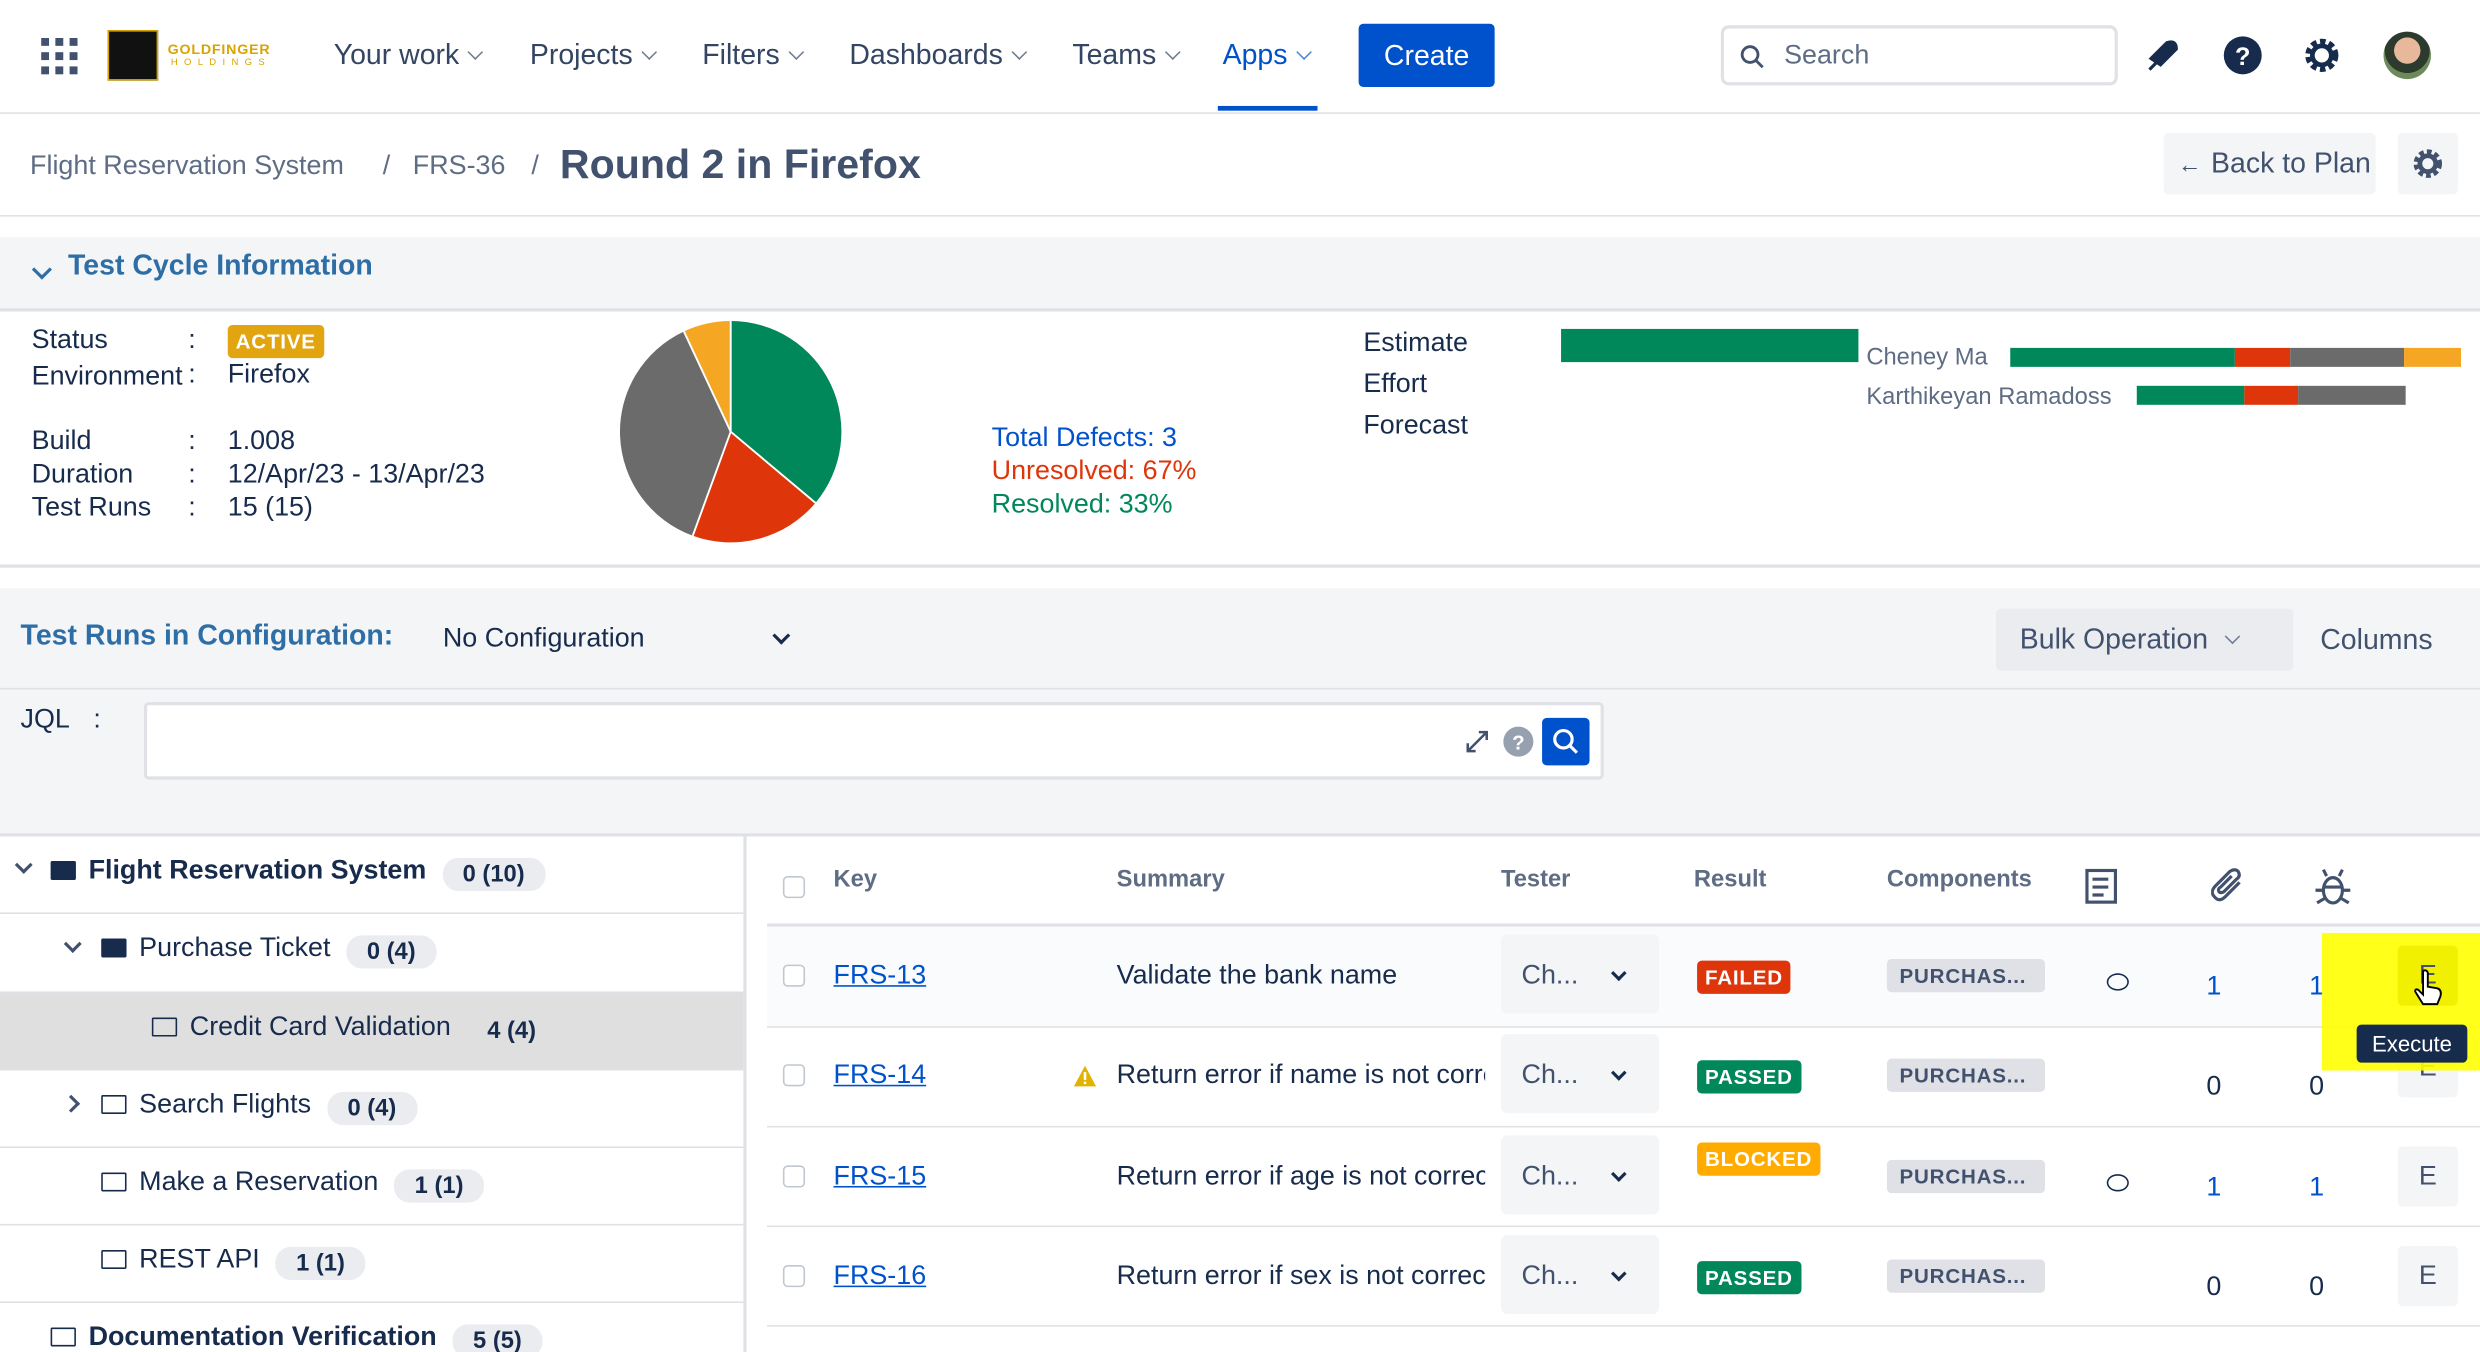 The width and height of the screenshot is (2480, 1352). What do you see at coordinates (354, 1028) in the screenshot?
I see `tree-node: Credit Card Validation 4 (4)` at bounding box center [354, 1028].